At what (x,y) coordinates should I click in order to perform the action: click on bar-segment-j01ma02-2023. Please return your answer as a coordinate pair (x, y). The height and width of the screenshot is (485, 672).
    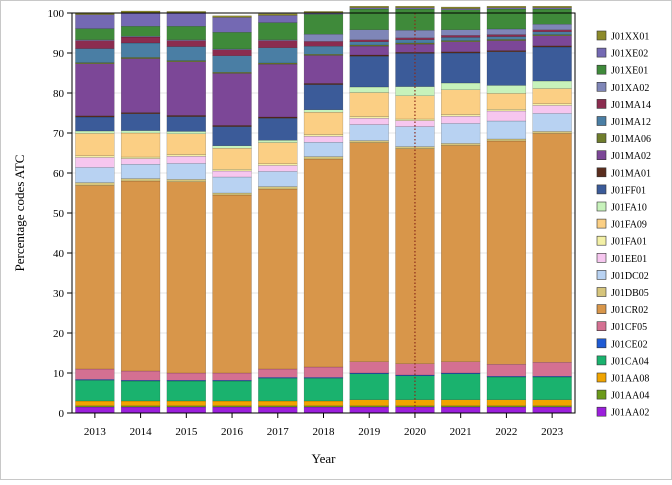
    Looking at the image, I should click on (552, 40).